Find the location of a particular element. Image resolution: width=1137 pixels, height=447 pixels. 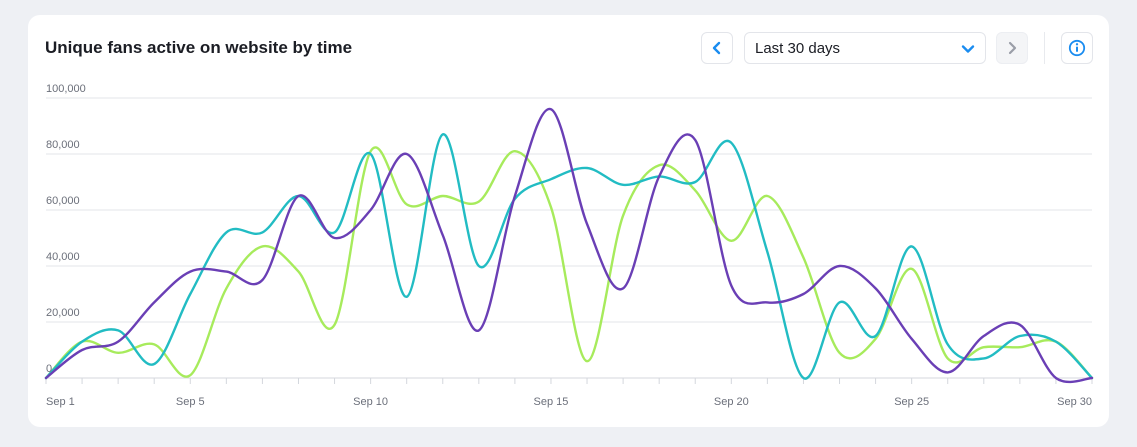

y-tick-label: 100,000 is located at coordinates (66, 89).